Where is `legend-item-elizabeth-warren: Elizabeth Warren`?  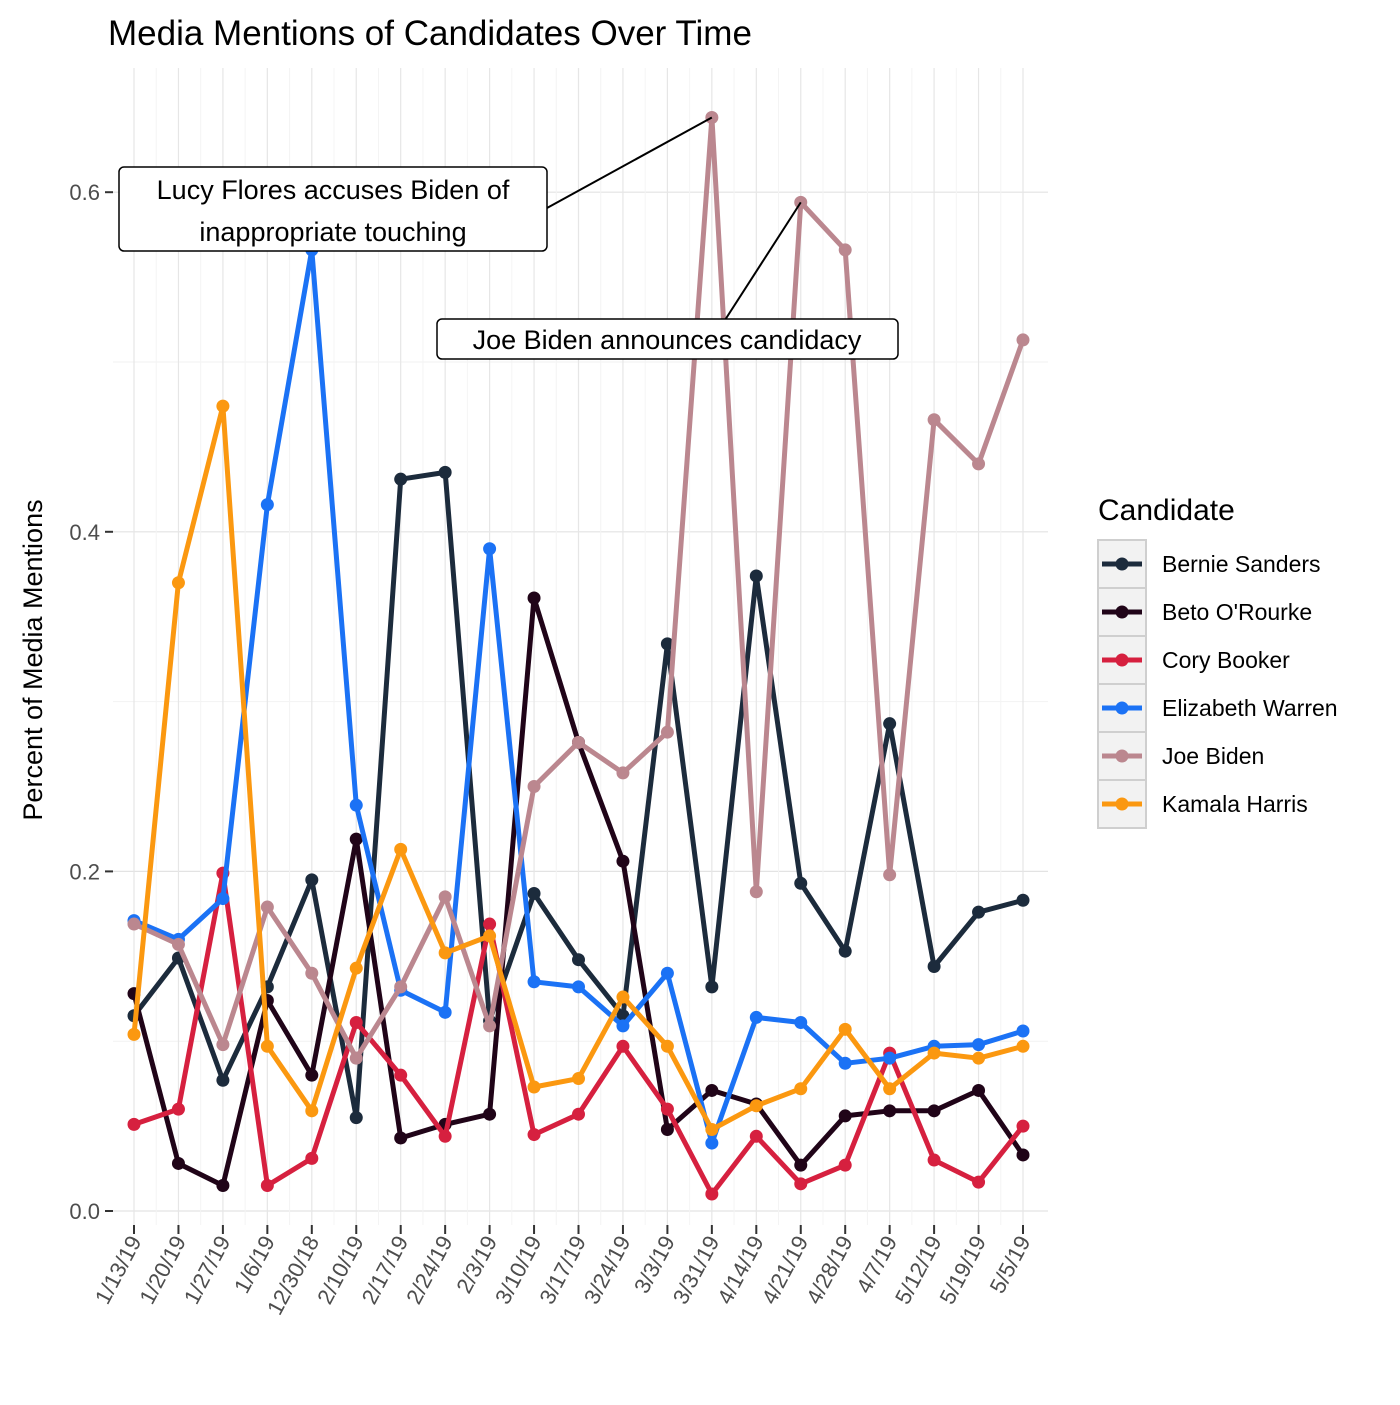 legend-item-elizabeth-warren: Elizabeth Warren is located at coordinates (1217, 708).